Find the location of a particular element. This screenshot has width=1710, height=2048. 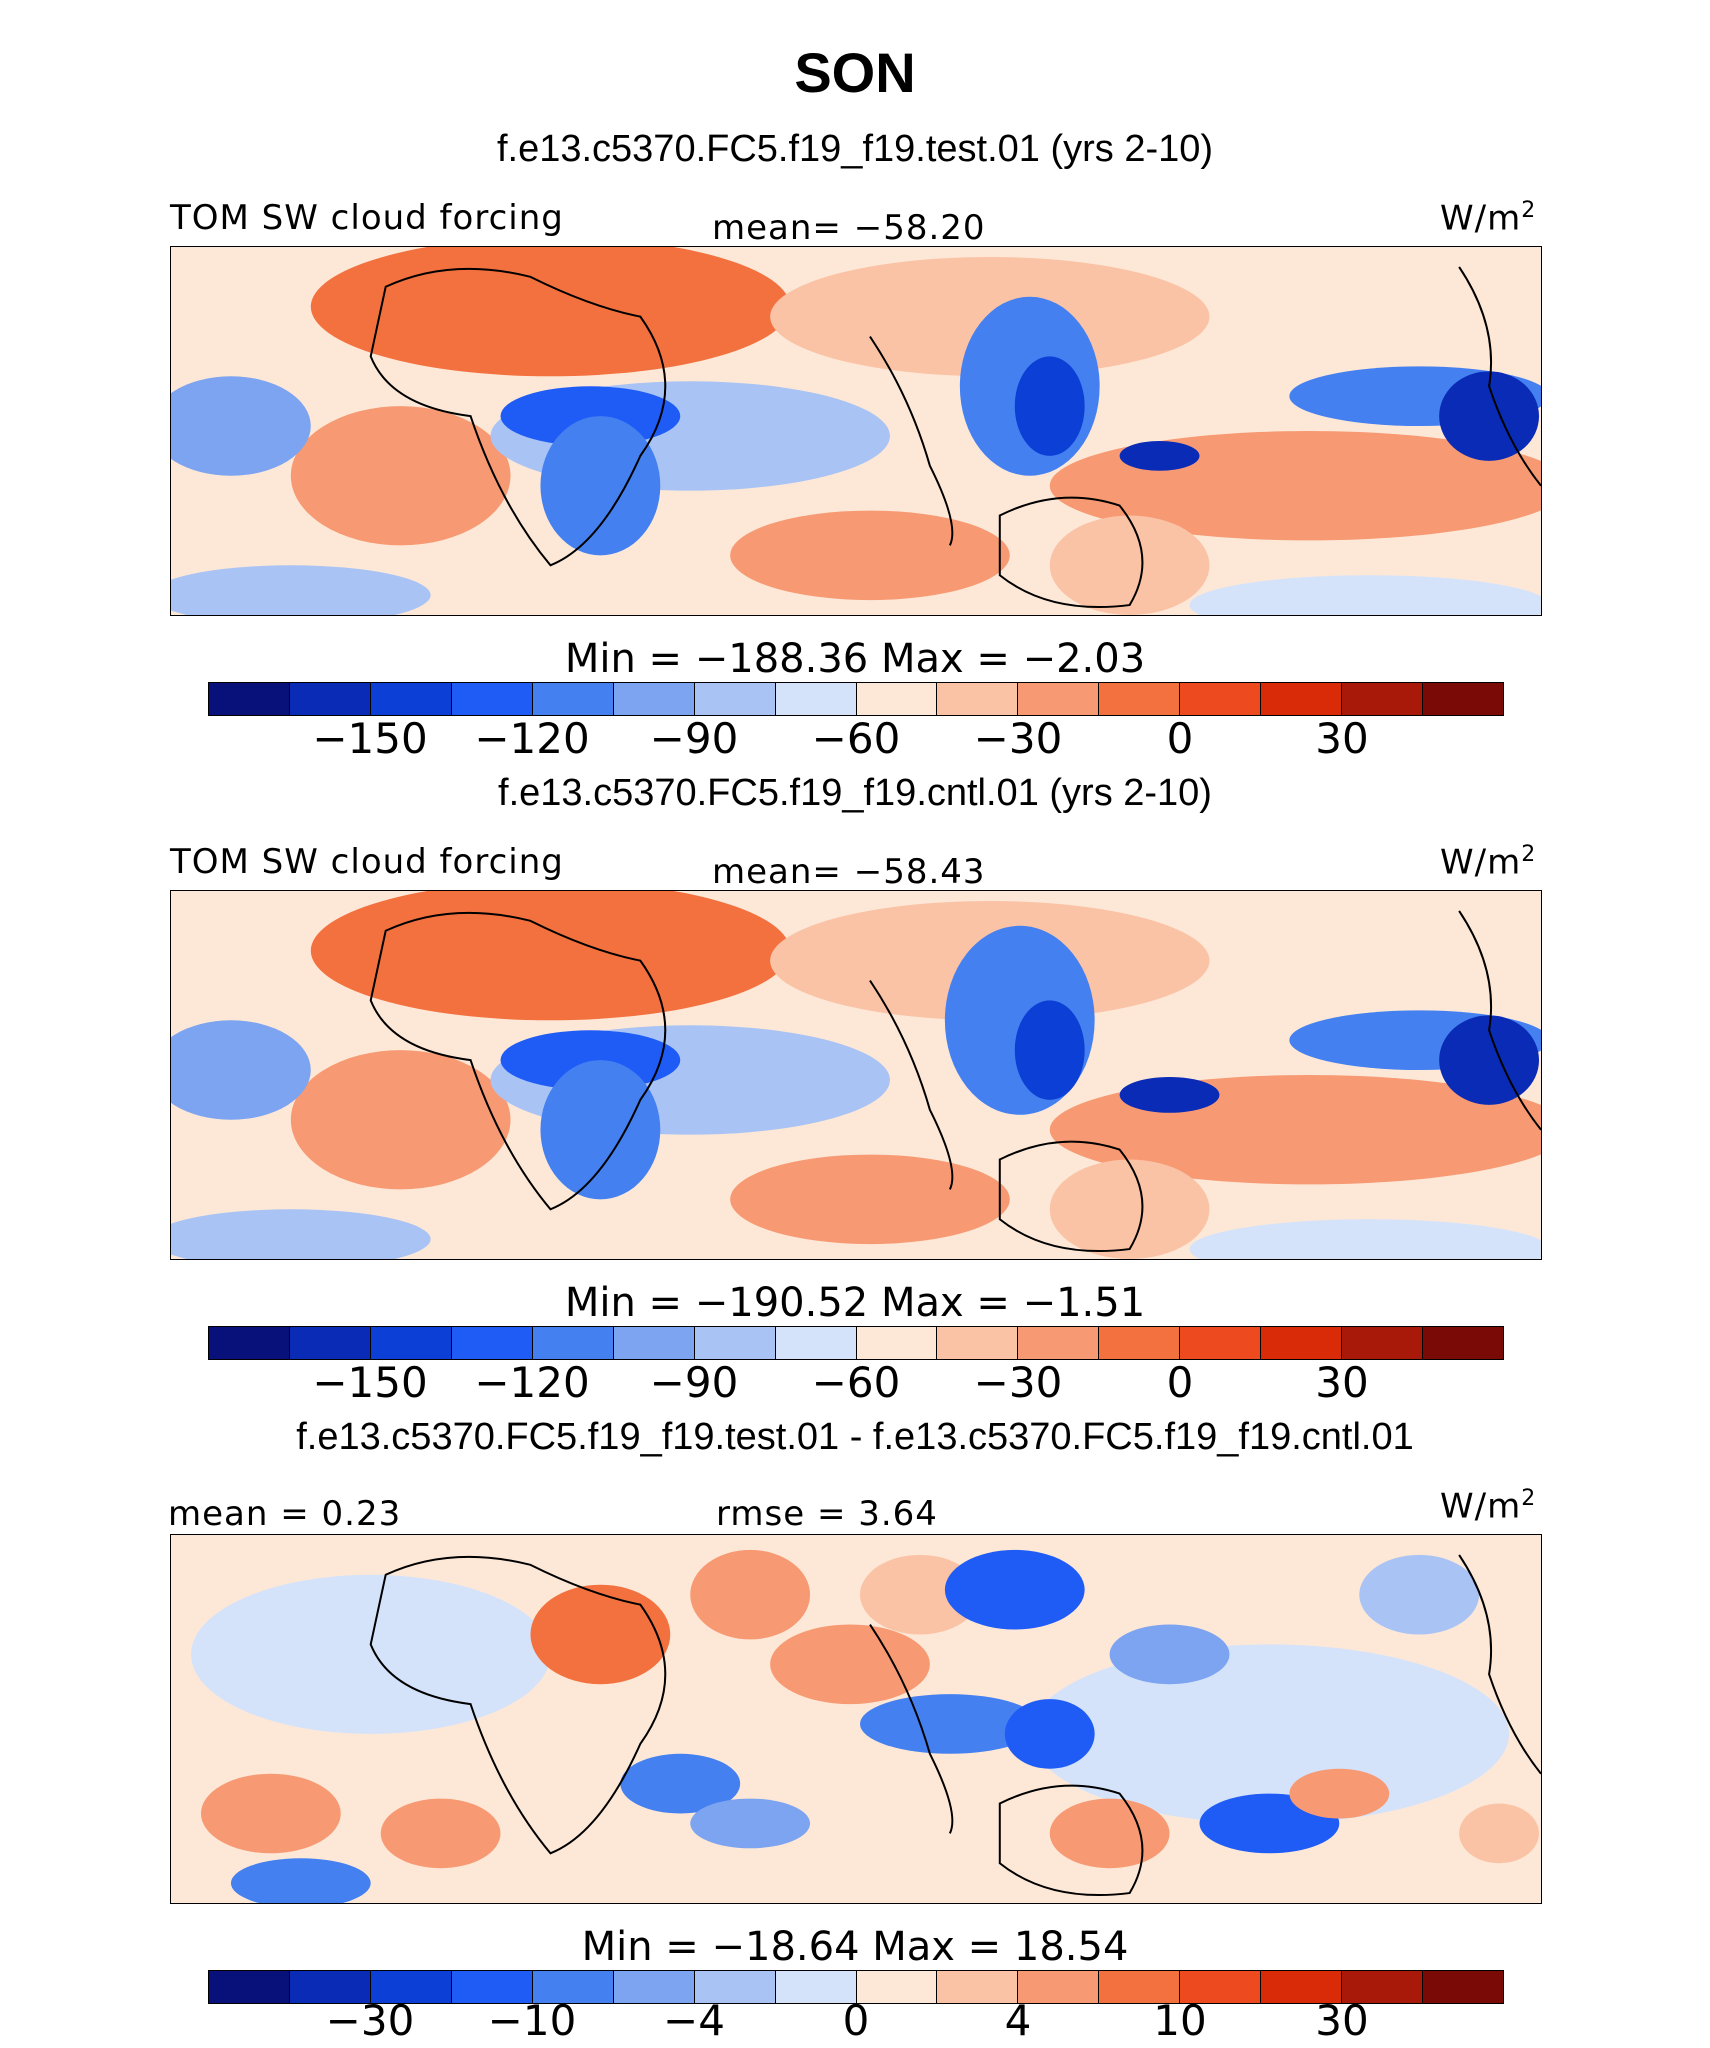

panel1-tick-label: 0 is located at coordinates (1180, 738).